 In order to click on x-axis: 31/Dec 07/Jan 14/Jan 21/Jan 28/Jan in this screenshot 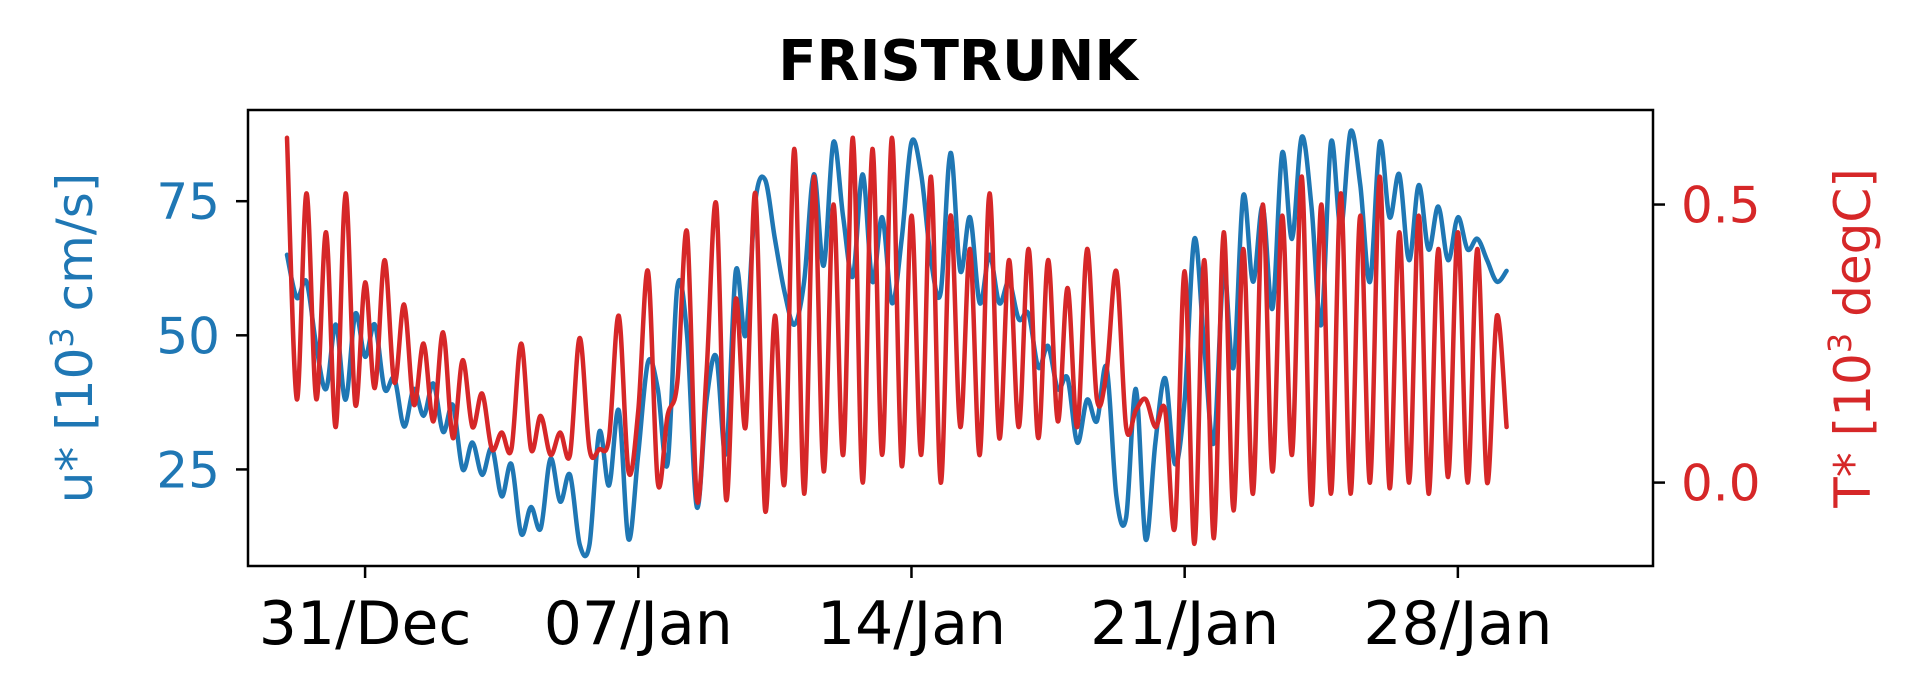, I will do `click(905, 612)`.